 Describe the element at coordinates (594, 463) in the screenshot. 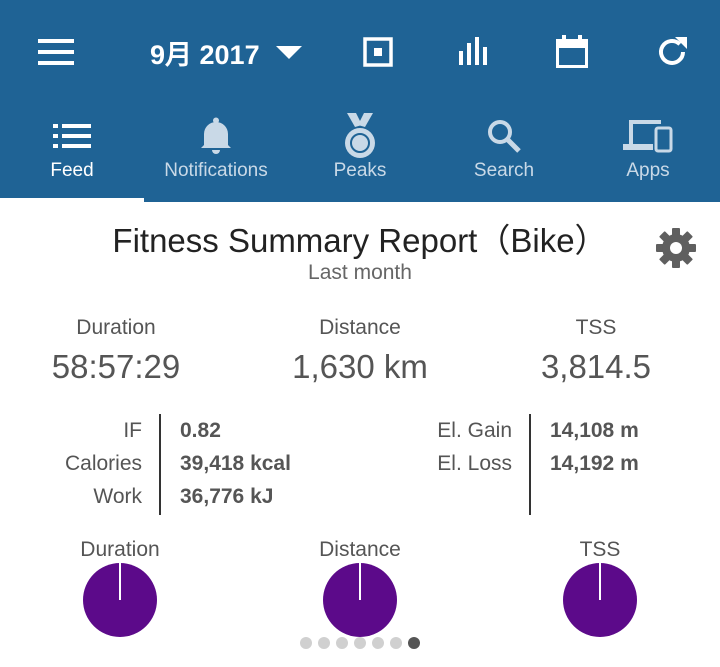

I see `detail-value: 14,192 m` at that location.